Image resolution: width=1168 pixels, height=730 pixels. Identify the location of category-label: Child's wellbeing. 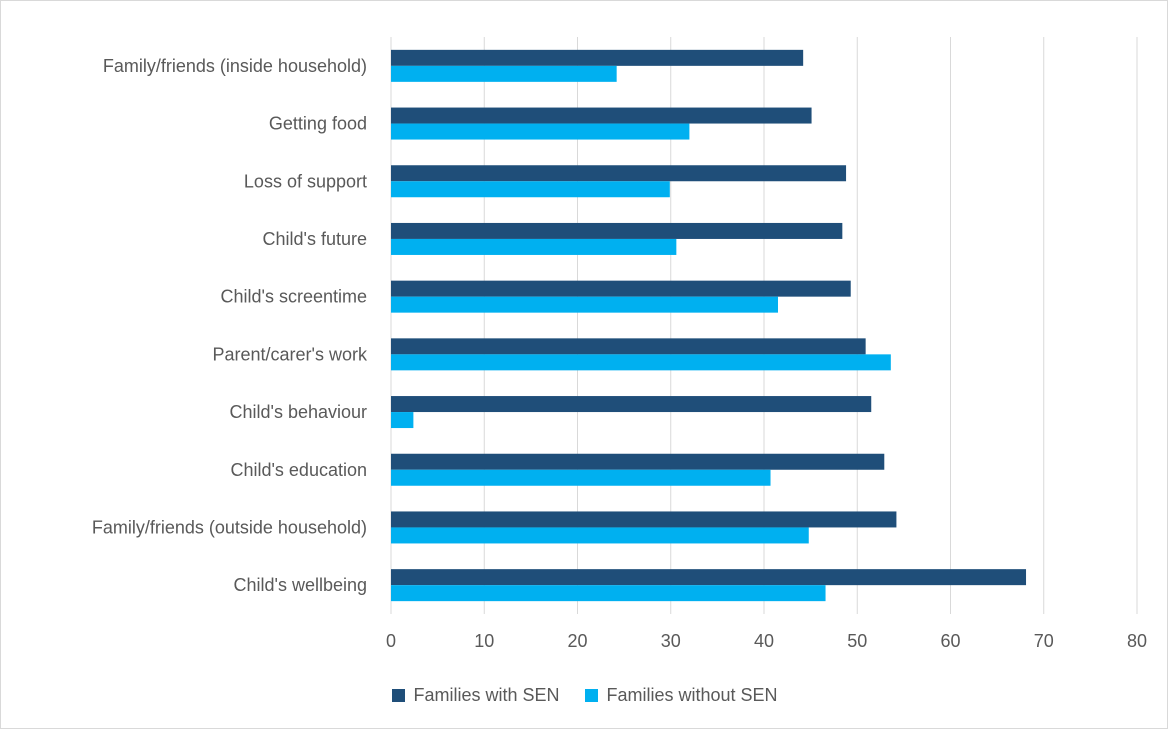
(300, 585).